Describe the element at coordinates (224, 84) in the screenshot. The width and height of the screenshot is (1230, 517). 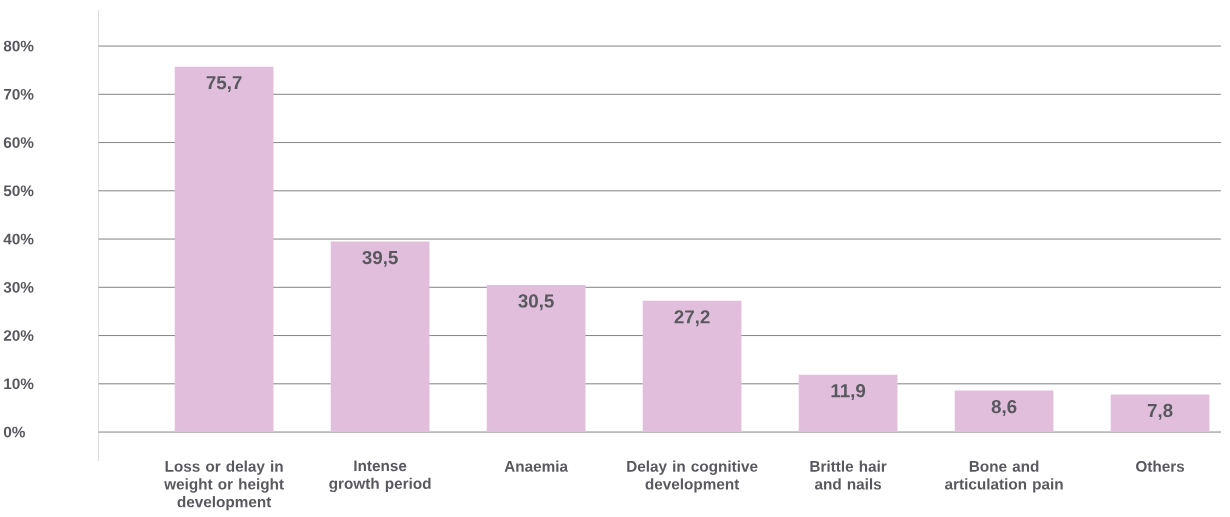
I see `data-label: 75,7` at that location.